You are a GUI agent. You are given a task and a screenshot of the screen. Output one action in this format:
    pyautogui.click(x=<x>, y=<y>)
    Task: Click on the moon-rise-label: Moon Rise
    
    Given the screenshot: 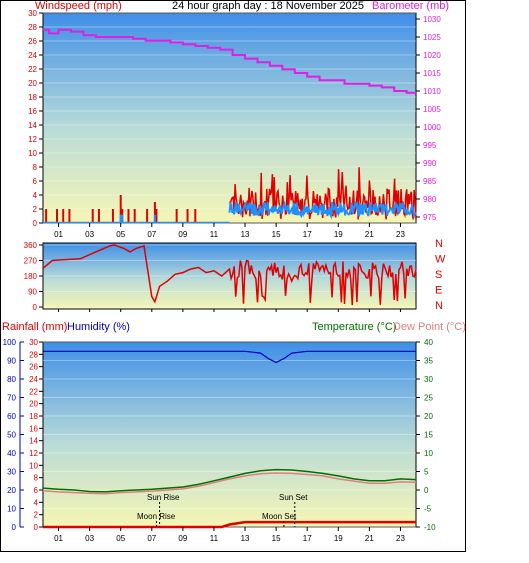 What is the action you would take?
    pyautogui.click(x=156, y=516)
    